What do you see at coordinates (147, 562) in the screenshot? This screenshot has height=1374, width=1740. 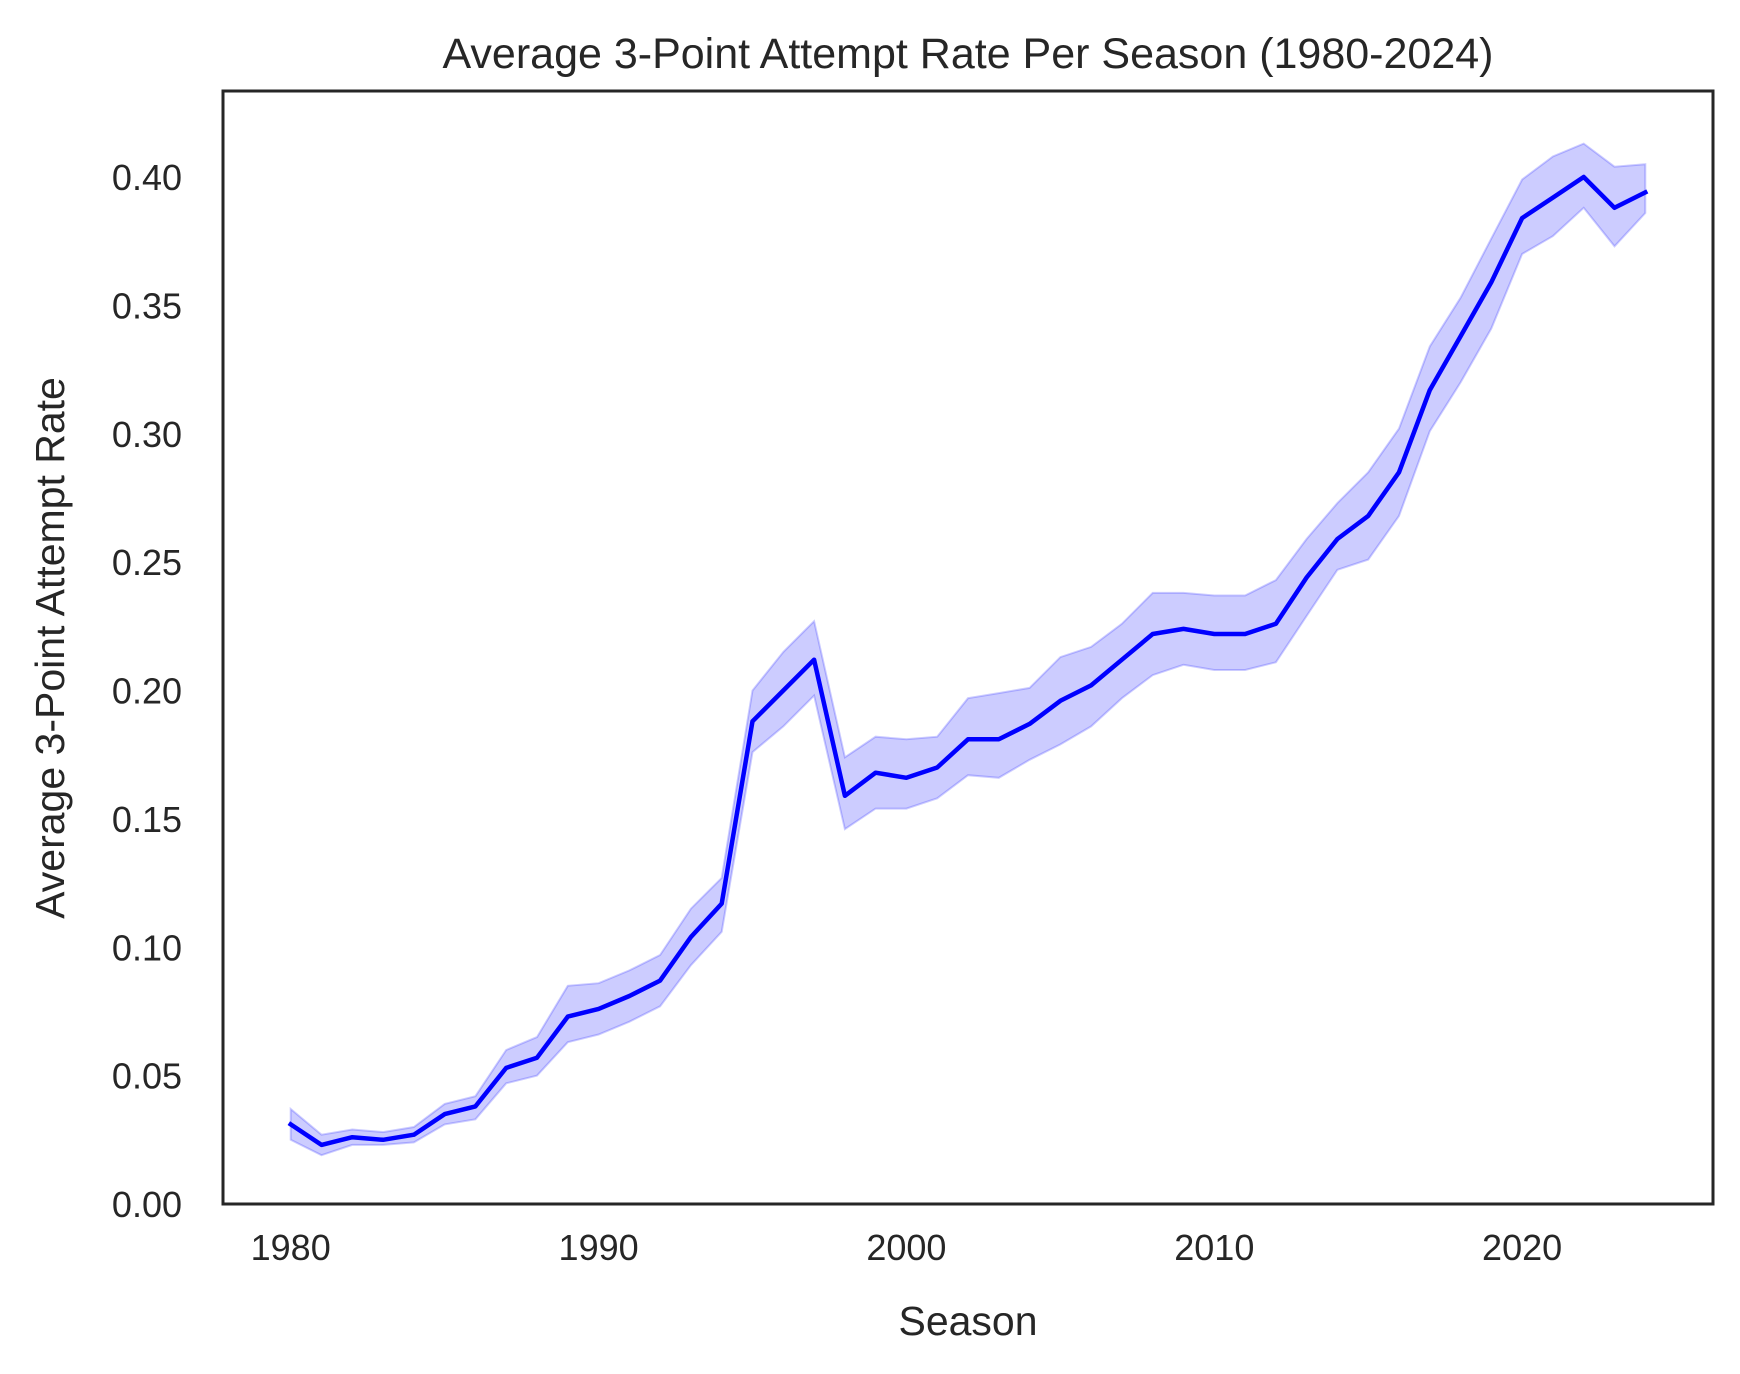 I see `y-tick-label: 0.25` at bounding box center [147, 562].